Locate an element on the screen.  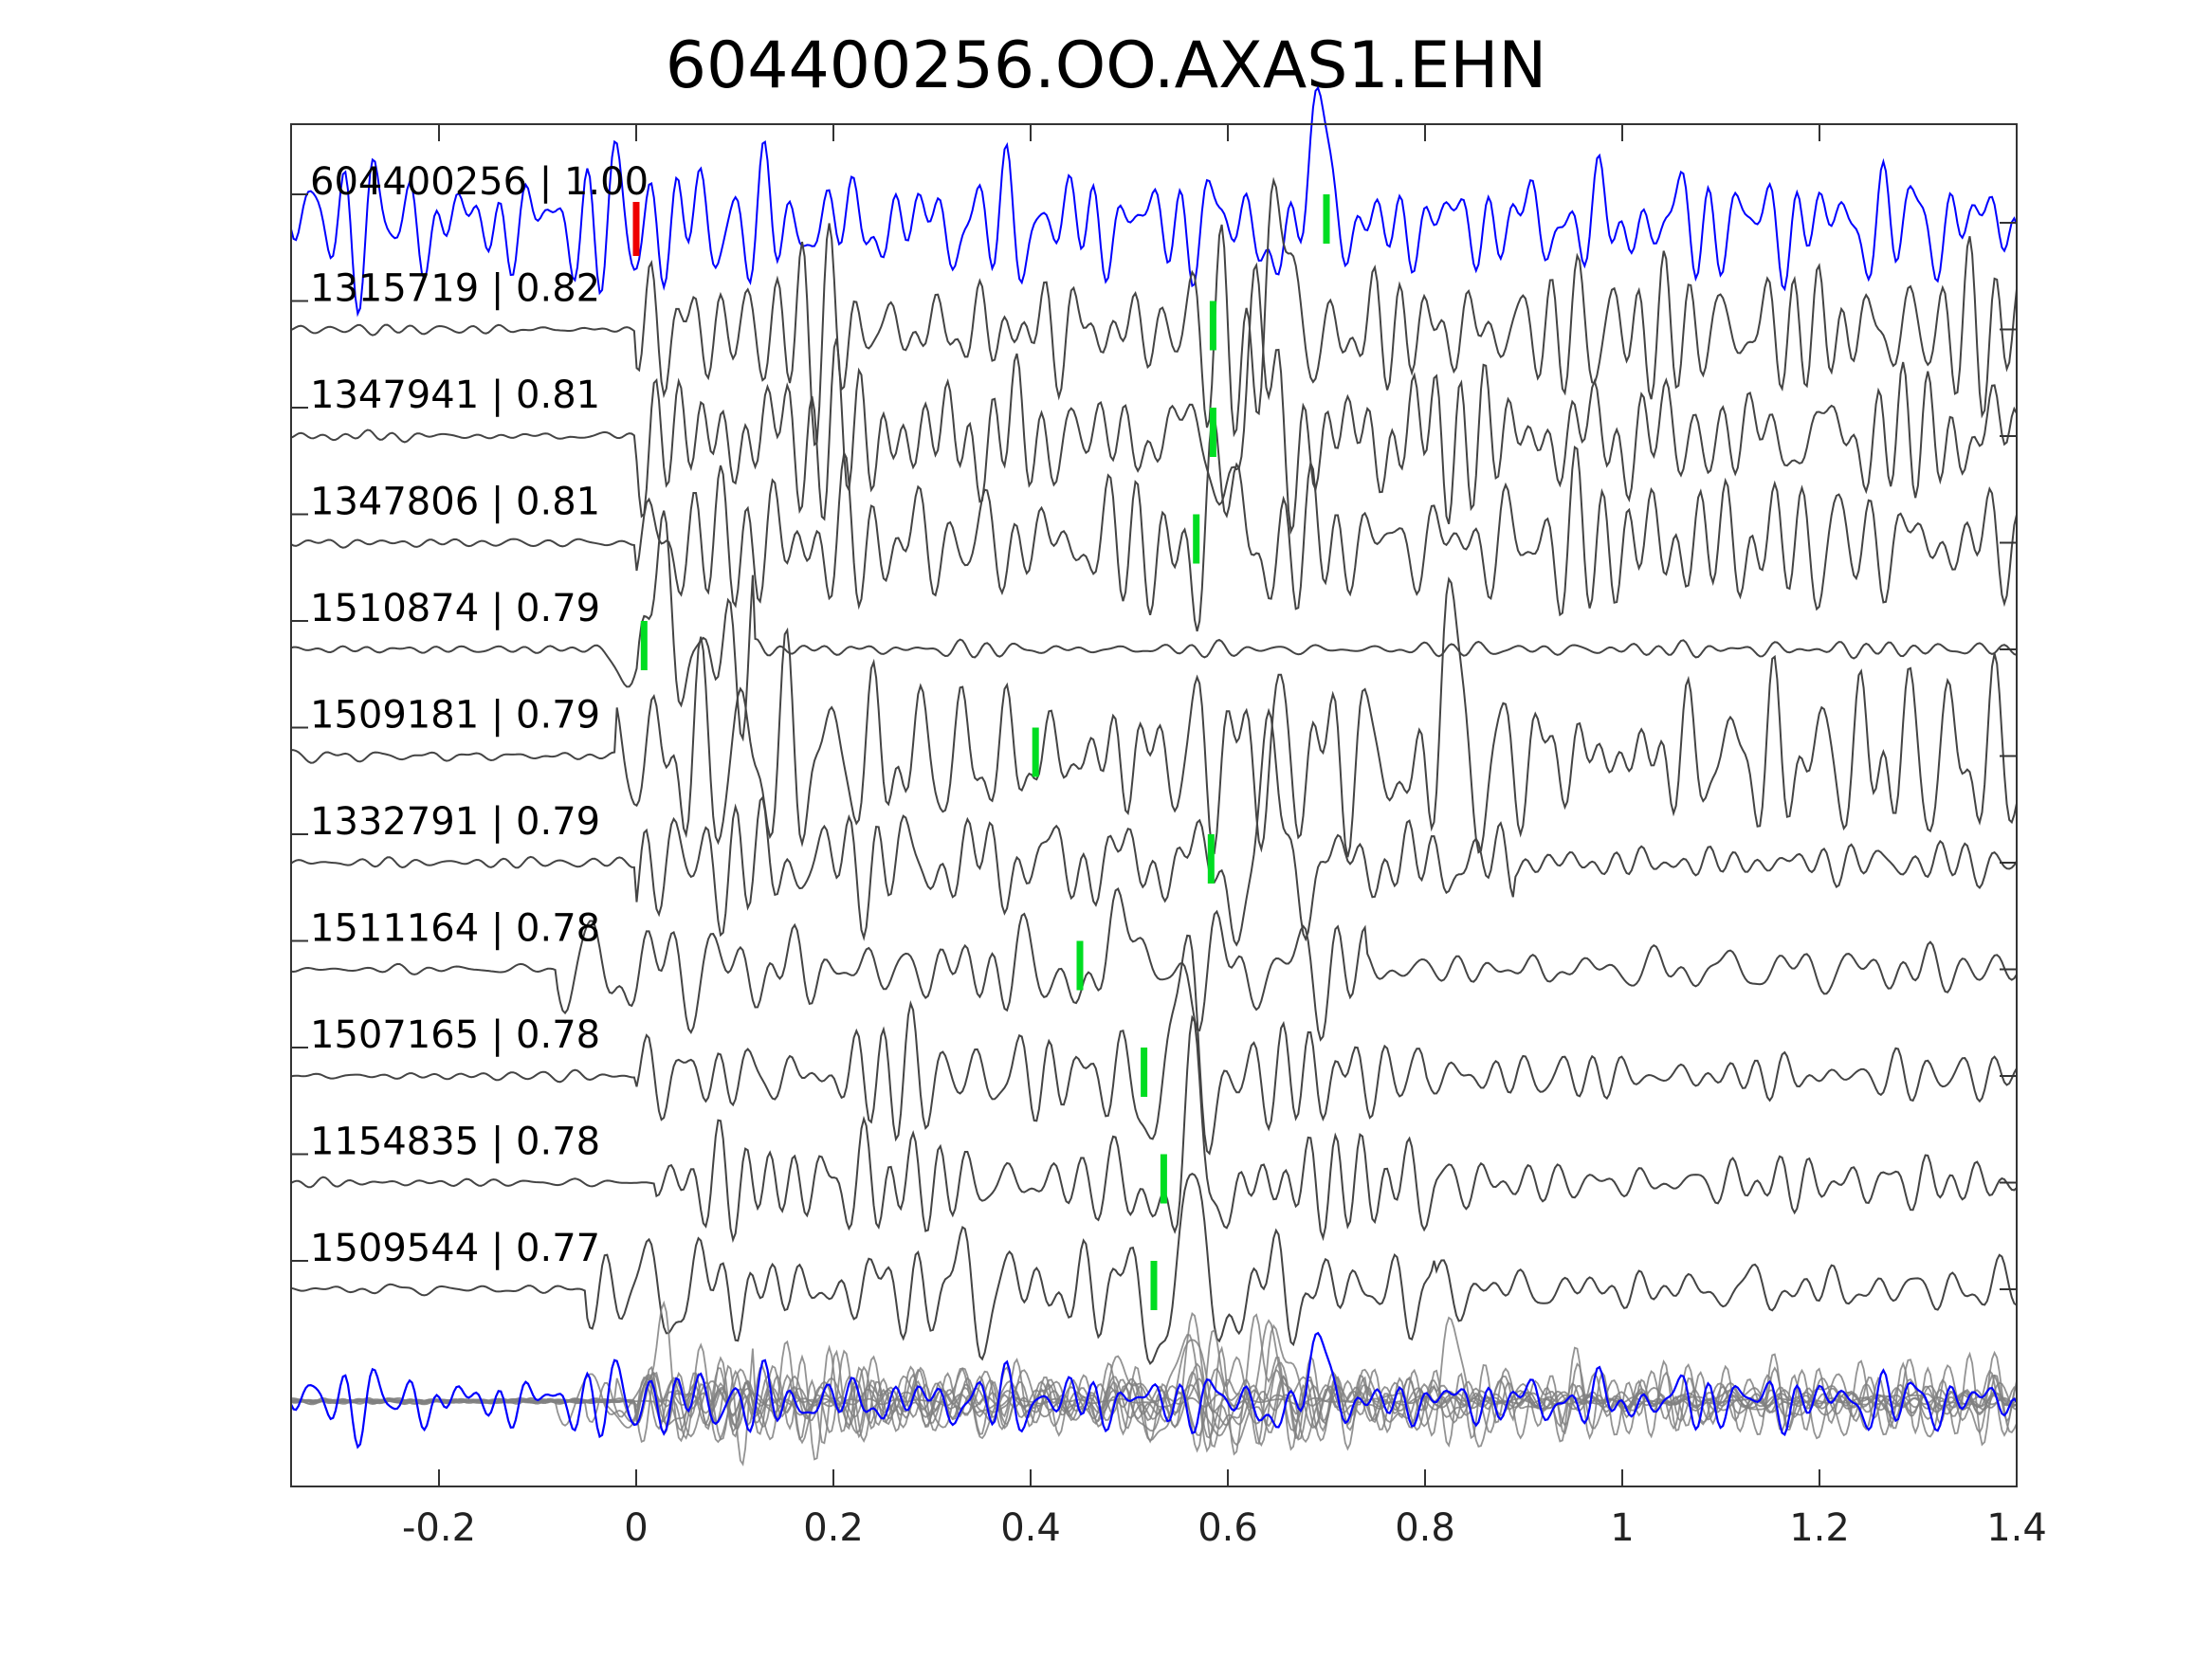
x-tick-label: 0.2 is located at coordinates (833, 1528).